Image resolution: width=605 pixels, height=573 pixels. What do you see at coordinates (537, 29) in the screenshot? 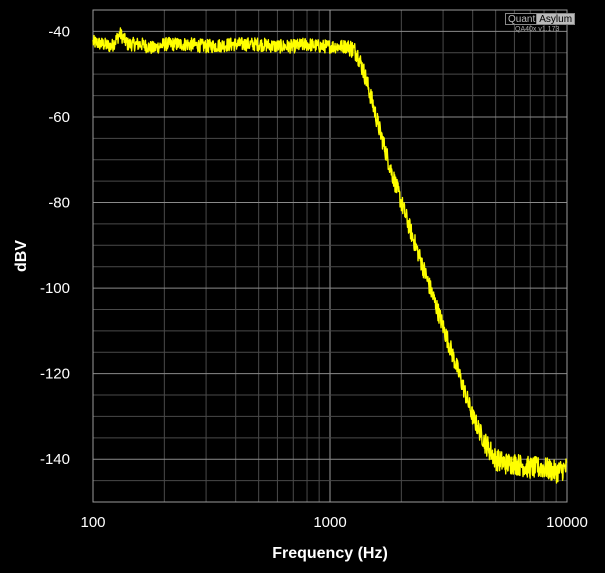
I see `version-label: QA40x v1.173` at bounding box center [537, 29].